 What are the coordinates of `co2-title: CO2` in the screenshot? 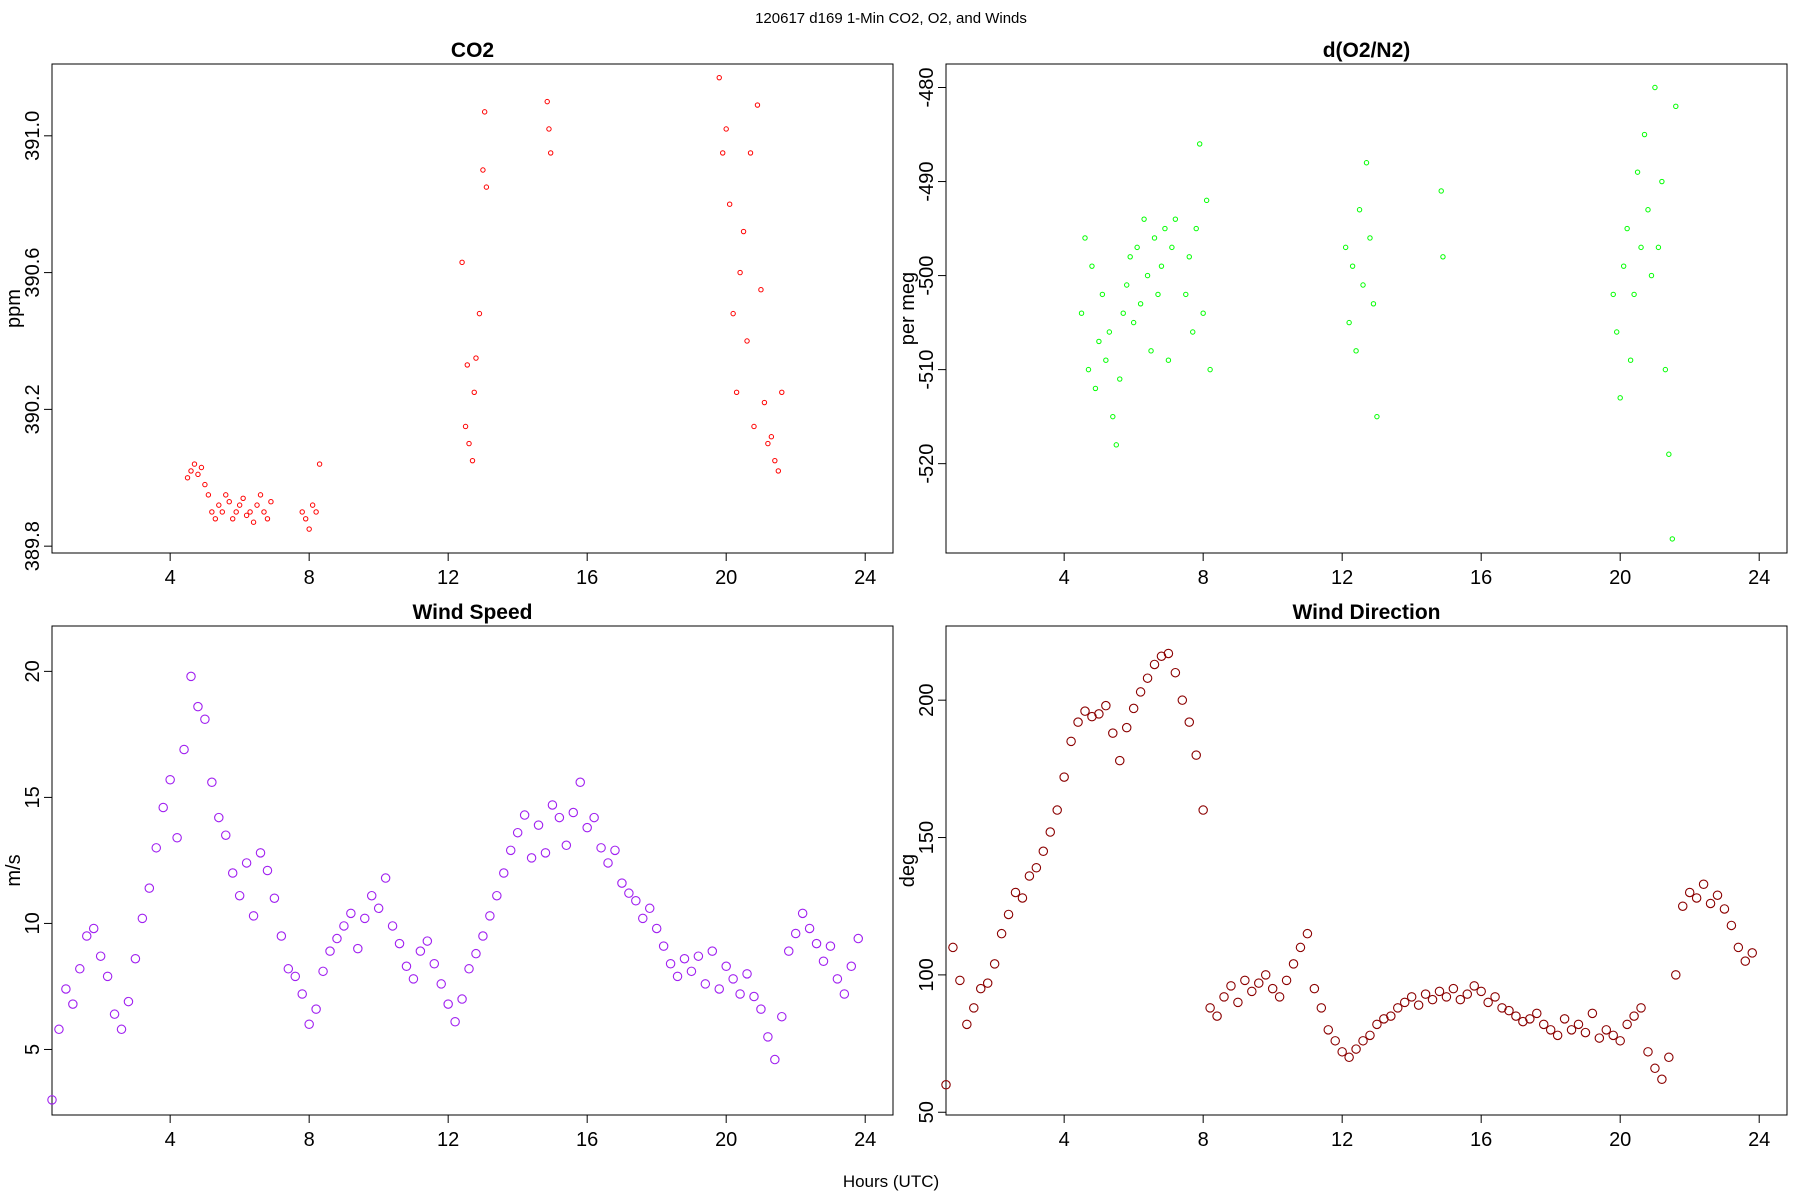 It's located at (472, 50).